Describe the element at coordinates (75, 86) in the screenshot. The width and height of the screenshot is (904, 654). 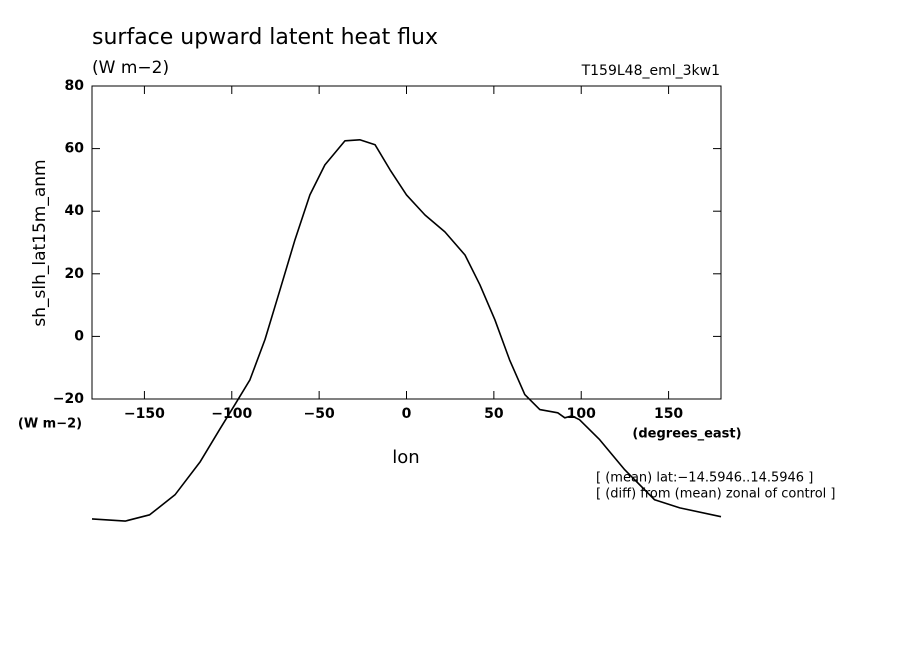
I see `y-tick-label: 80` at that location.